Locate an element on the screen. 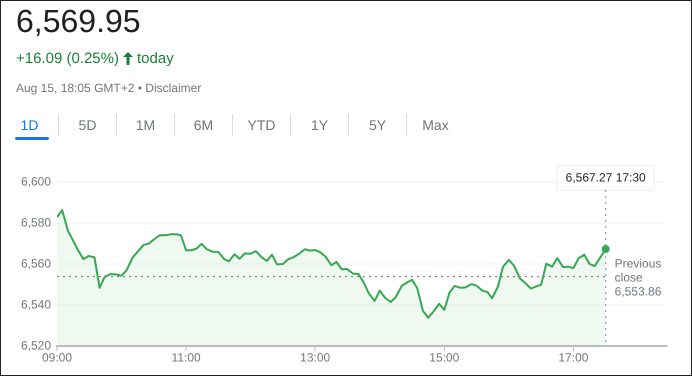 The width and height of the screenshot is (692, 376). x-tick-label: 17:00 is located at coordinates (573, 357).